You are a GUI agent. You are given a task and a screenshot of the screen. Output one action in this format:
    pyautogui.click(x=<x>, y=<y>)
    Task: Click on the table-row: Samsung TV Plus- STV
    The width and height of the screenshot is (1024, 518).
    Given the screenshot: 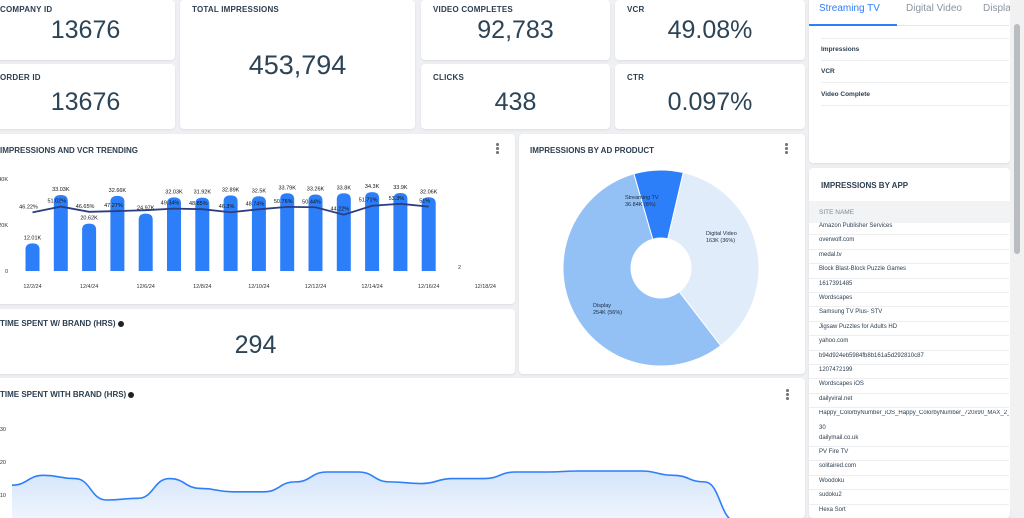 What is the action you would take?
    pyautogui.click(x=851, y=312)
    